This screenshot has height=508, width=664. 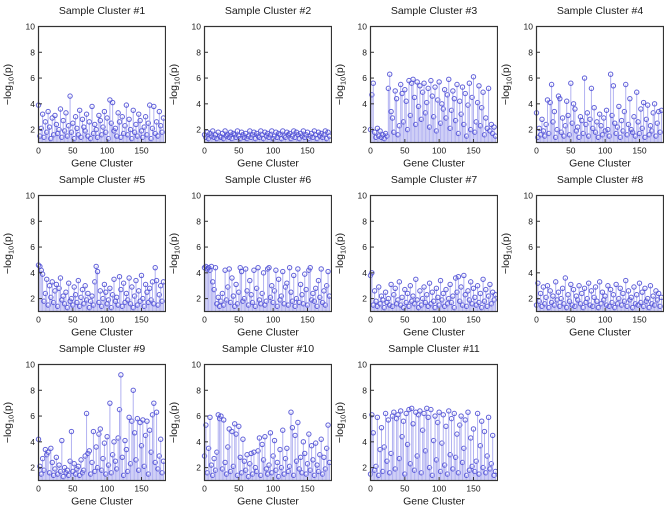 What do you see at coordinates (102, 11) in the screenshot?
I see `subplot-title: Sample Cluster #1` at bounding box center [102, 11].